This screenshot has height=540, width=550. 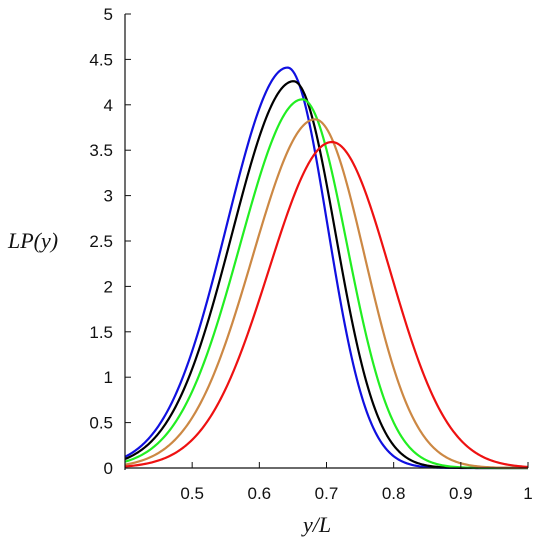 What do you see at coordinates (101, 241) in the screenshot?
I see `y-tick-label: 2.5` at bounding box center [101, 241].